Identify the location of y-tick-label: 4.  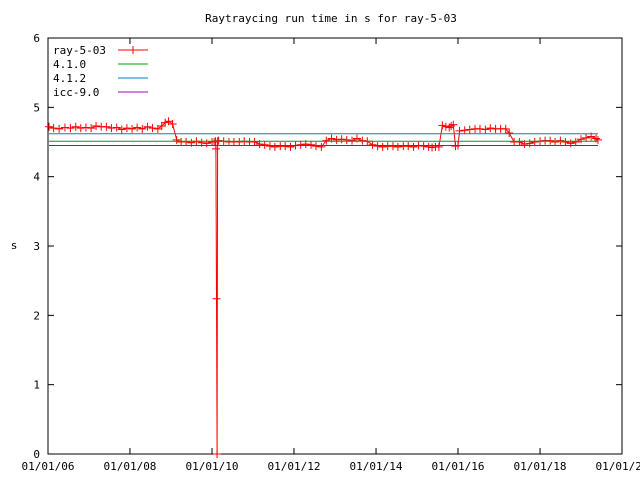
(36, 177).